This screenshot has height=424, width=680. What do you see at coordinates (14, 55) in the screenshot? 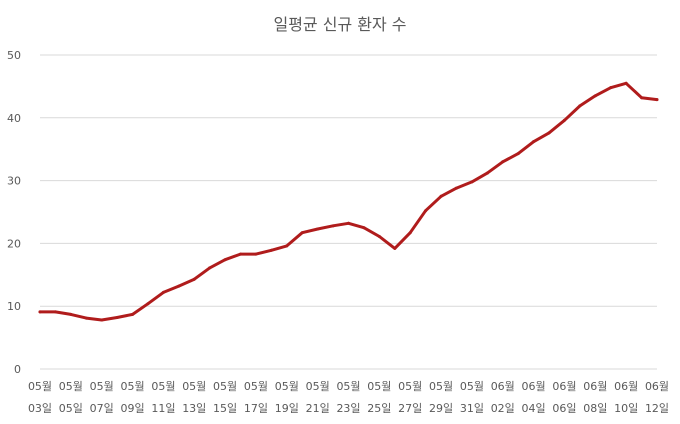
I see `y-tick-label: 50` at bounding box center [14, 55].